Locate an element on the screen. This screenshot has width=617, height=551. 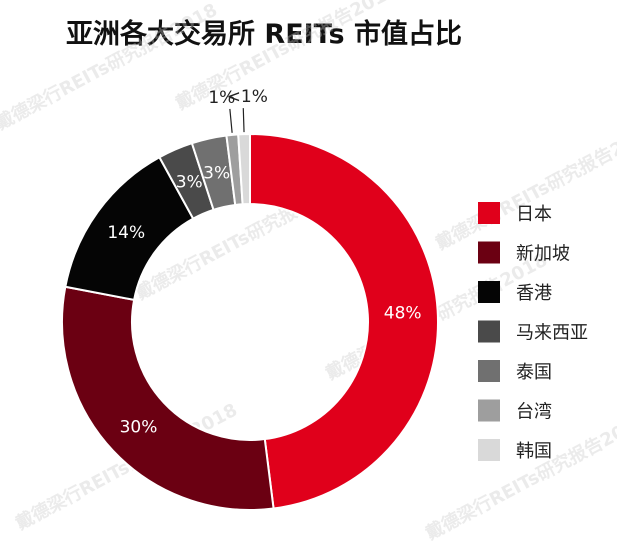
slice-label-6: <1% is located at coordinates (247, 97).